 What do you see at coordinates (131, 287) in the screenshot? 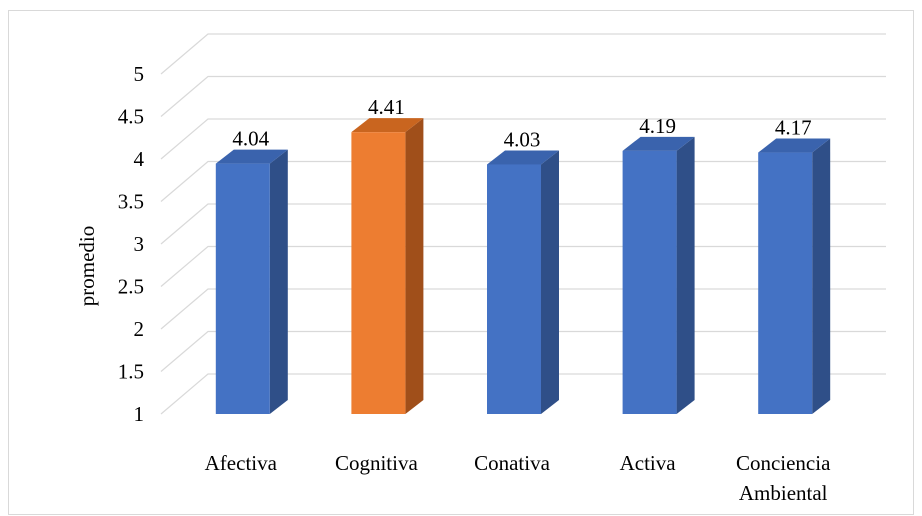
I see `y-tick-label: 2.5` at bounding box center [131, 287].